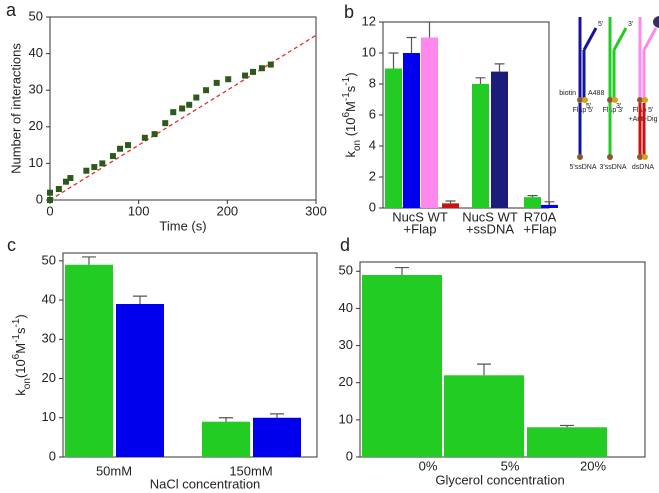  What do you see at coordinates (227, 210) in the screenshot?
I see `x-tick-label: 200` at bounding box center [227, 210].